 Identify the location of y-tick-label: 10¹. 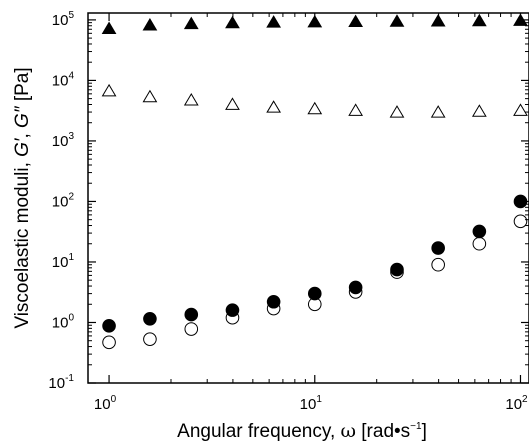
(63, 261).